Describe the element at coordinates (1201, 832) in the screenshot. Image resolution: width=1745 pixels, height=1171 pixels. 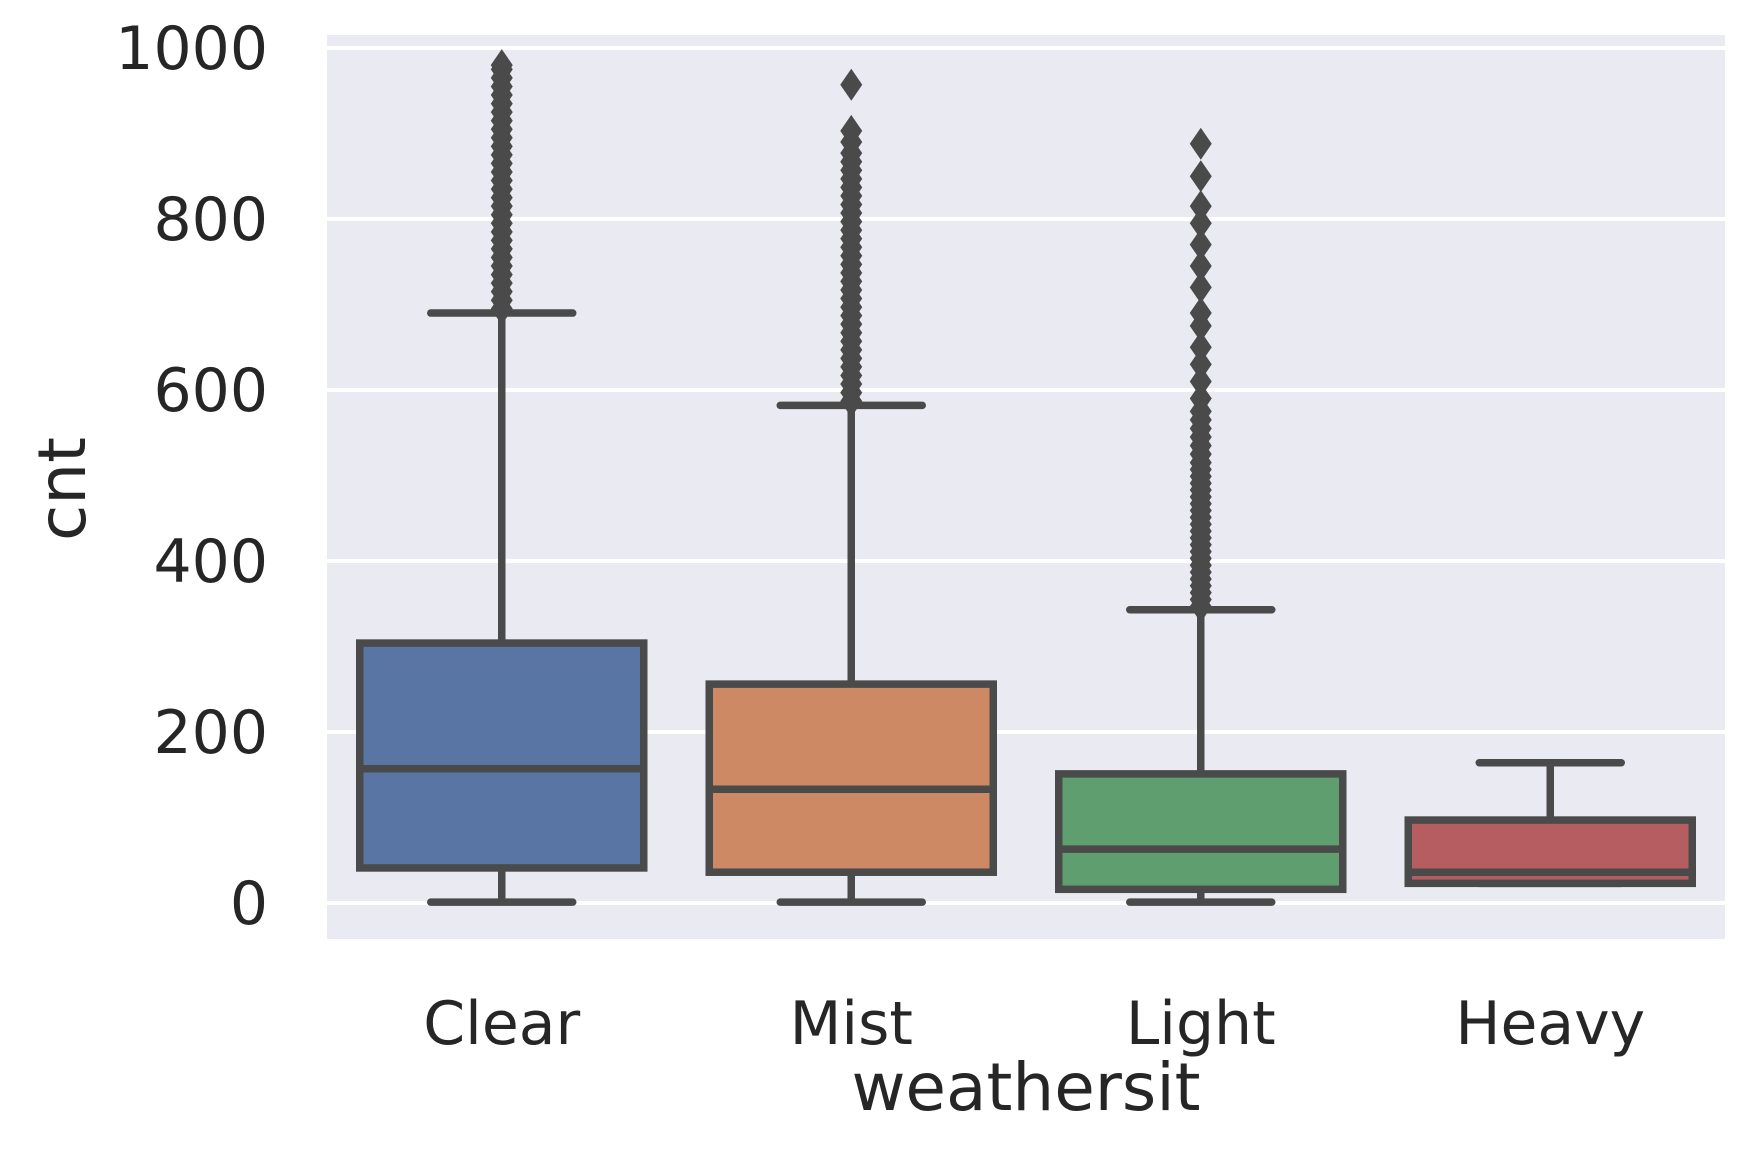
I see `iqr-box-light` at that location.